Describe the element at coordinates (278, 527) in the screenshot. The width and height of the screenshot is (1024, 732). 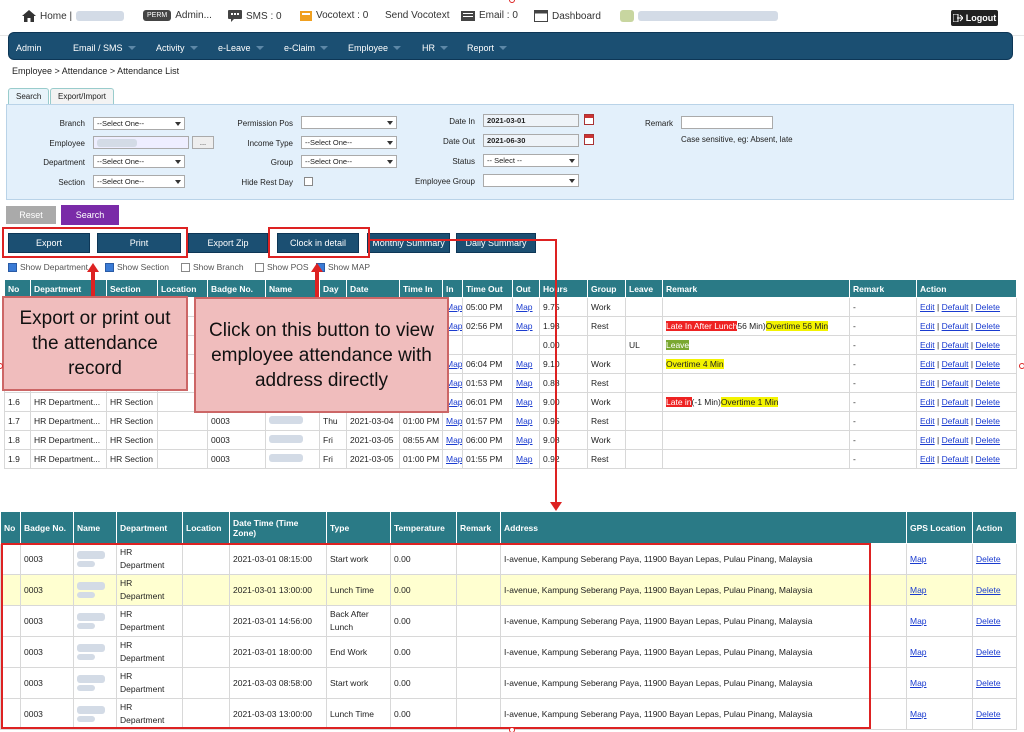
I see `column-header: Date Time (Time Zone)` at that location.